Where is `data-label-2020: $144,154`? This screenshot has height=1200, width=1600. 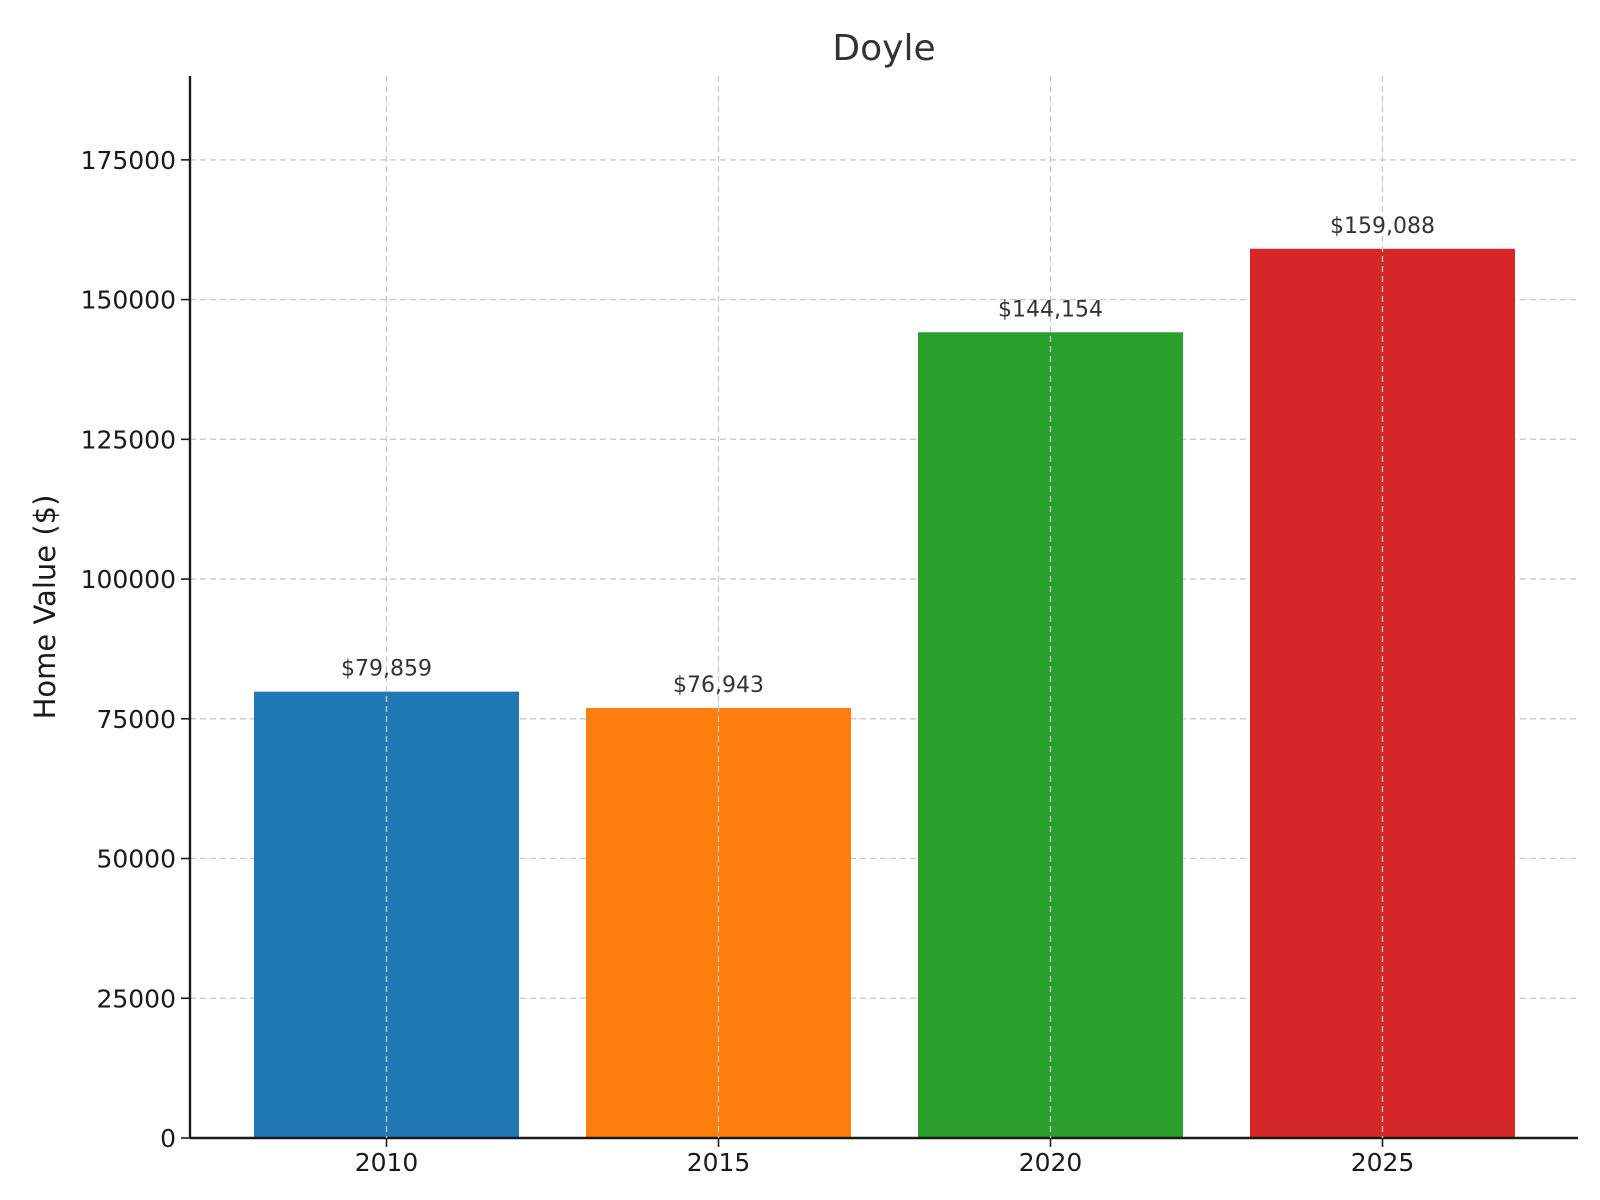 data-label-2020: $144,154 is located at coordinates (1050, 309).